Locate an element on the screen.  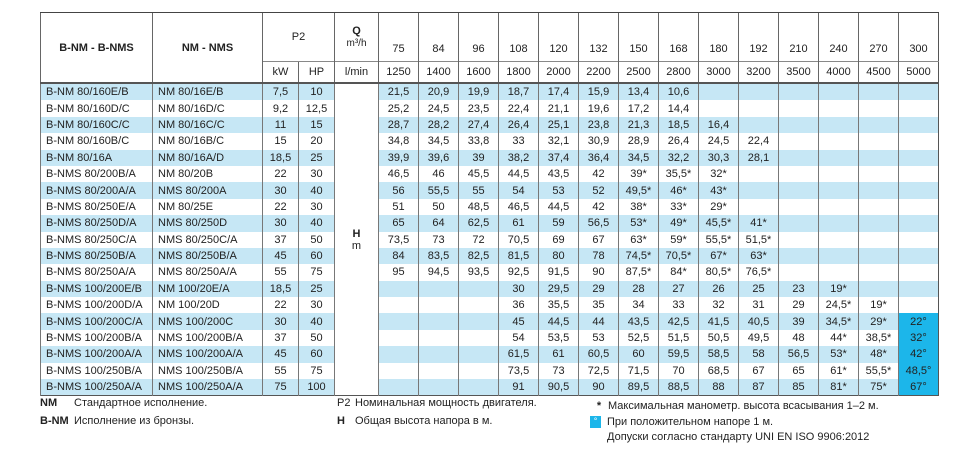
head-value: 67* is located at coordinates (718, 256).